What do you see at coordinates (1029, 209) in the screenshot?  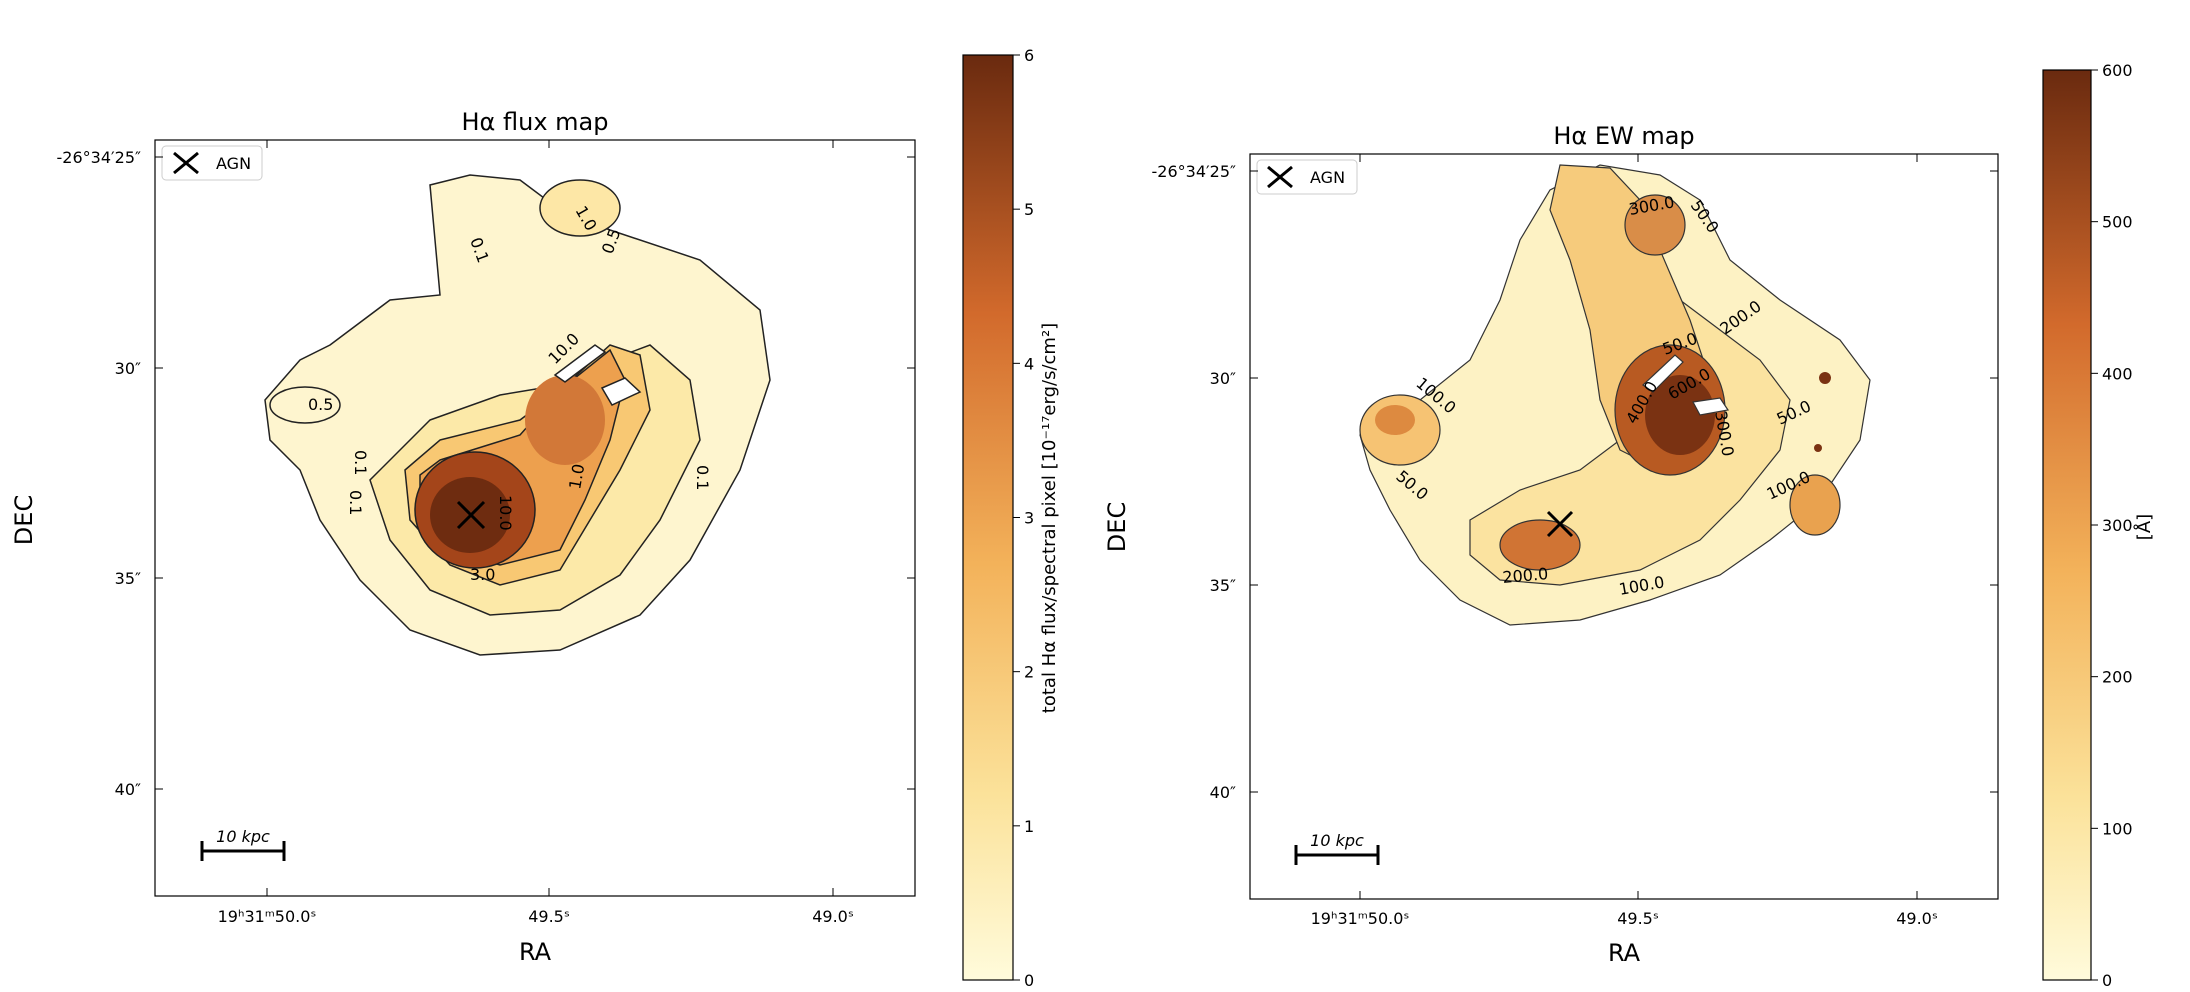 I see `colorbar-tick-label: 5` at bounding box center [1029, 209].